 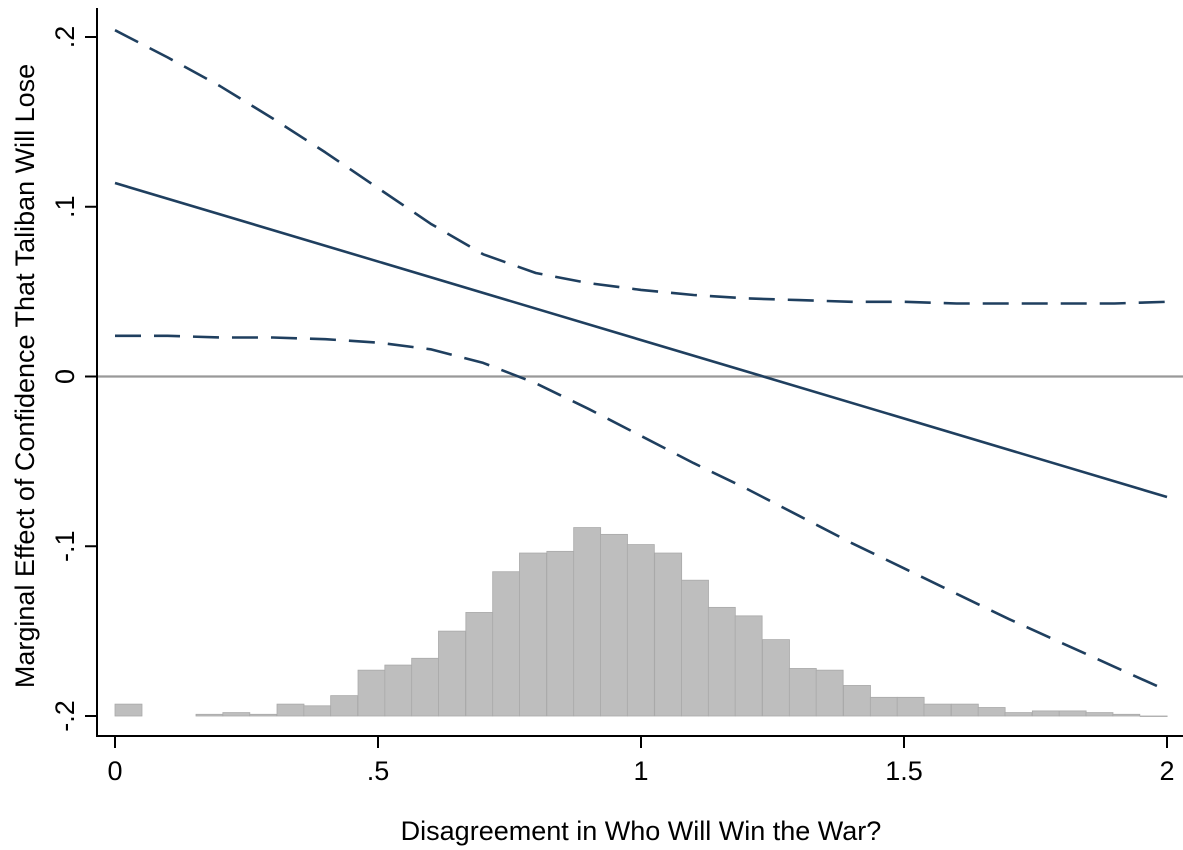 I want to click on x-tick-label: 0, so click(x=114, y=771).